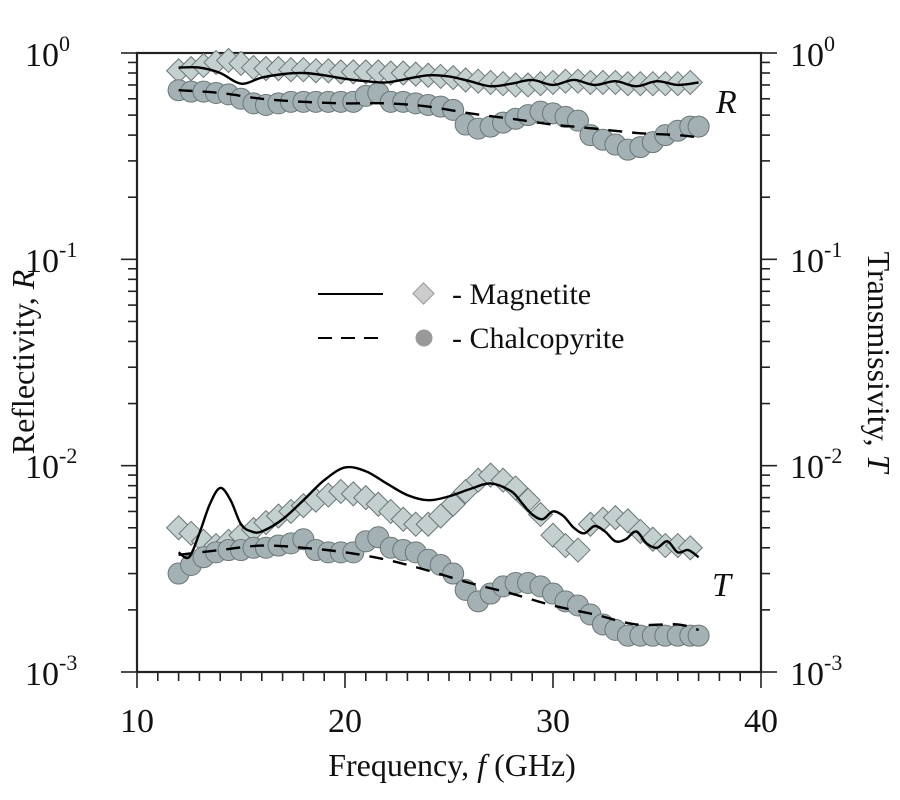 Image resolution: width=900 pixels, height=800 pixels. I want to click on y-tick-label-left: 10⁻², so click(51, 464).